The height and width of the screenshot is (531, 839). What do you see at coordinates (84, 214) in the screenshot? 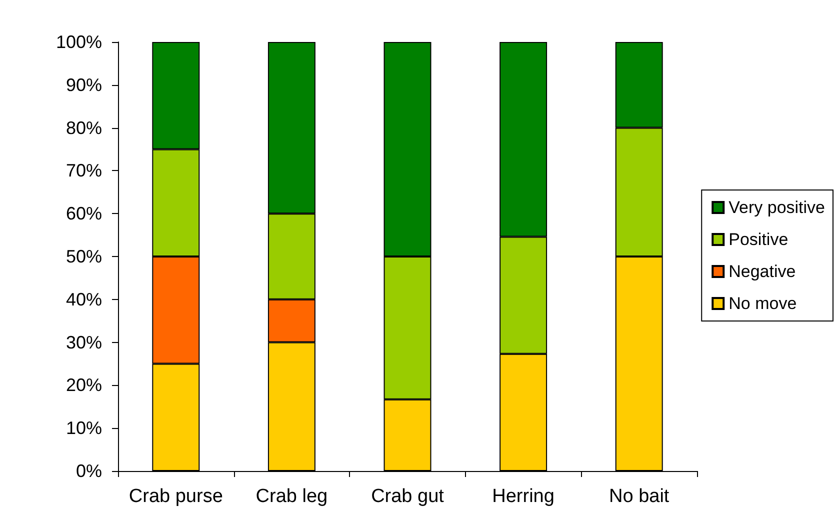
I see `y-tick-label: 60%` at bounding box center [84, 214].